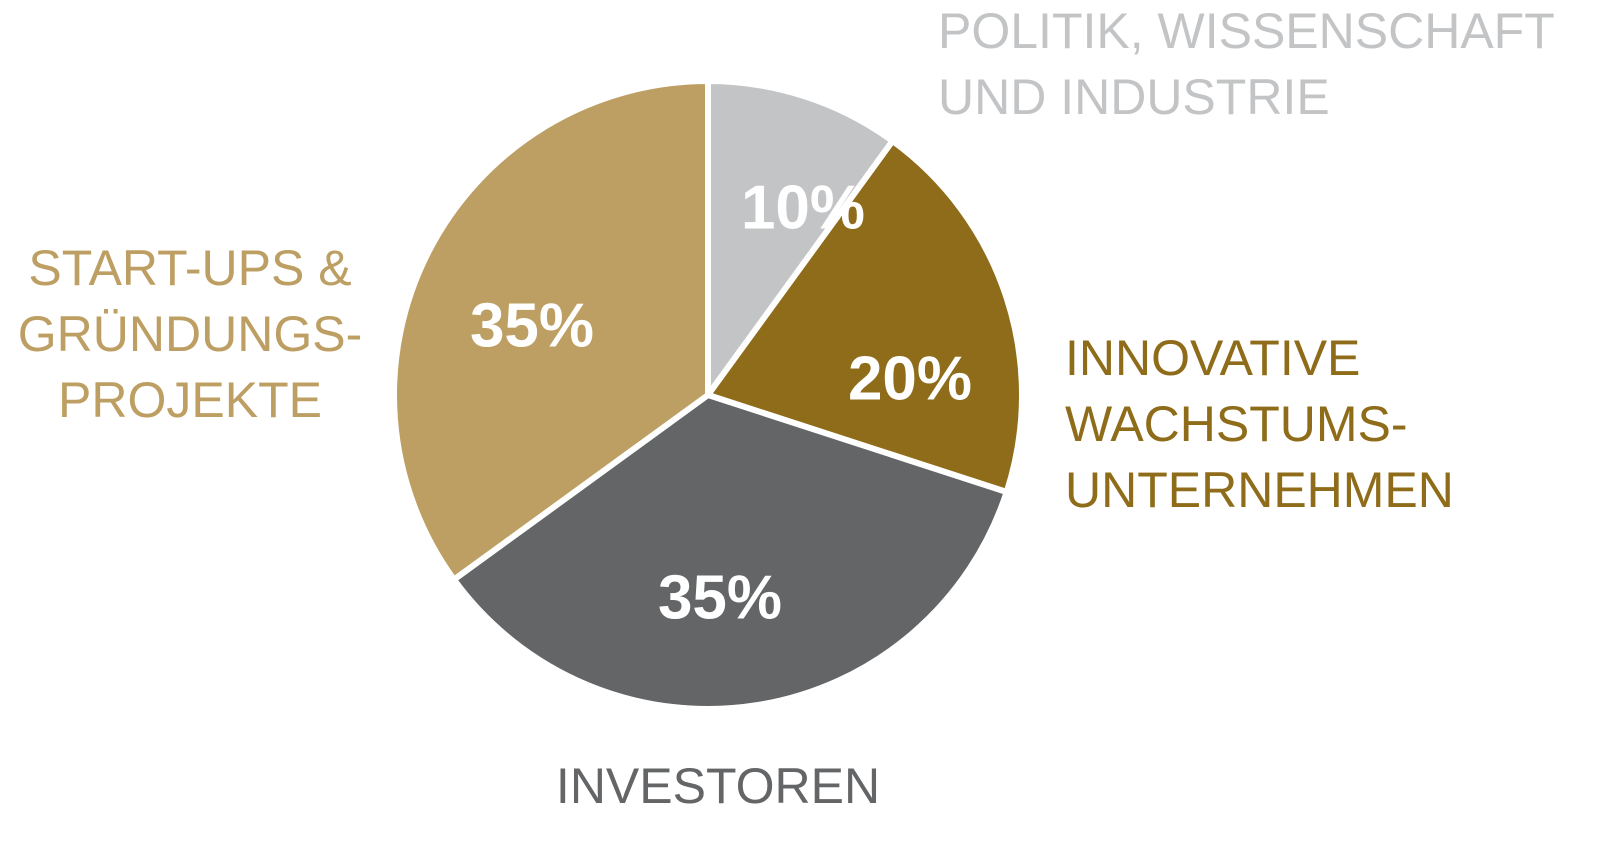  Describe the element at coordinates (1246, 64) in the screenshot. I see `category-label: POLITIK, WISSENSCHAFT UND INDUSTRIE` at that location.